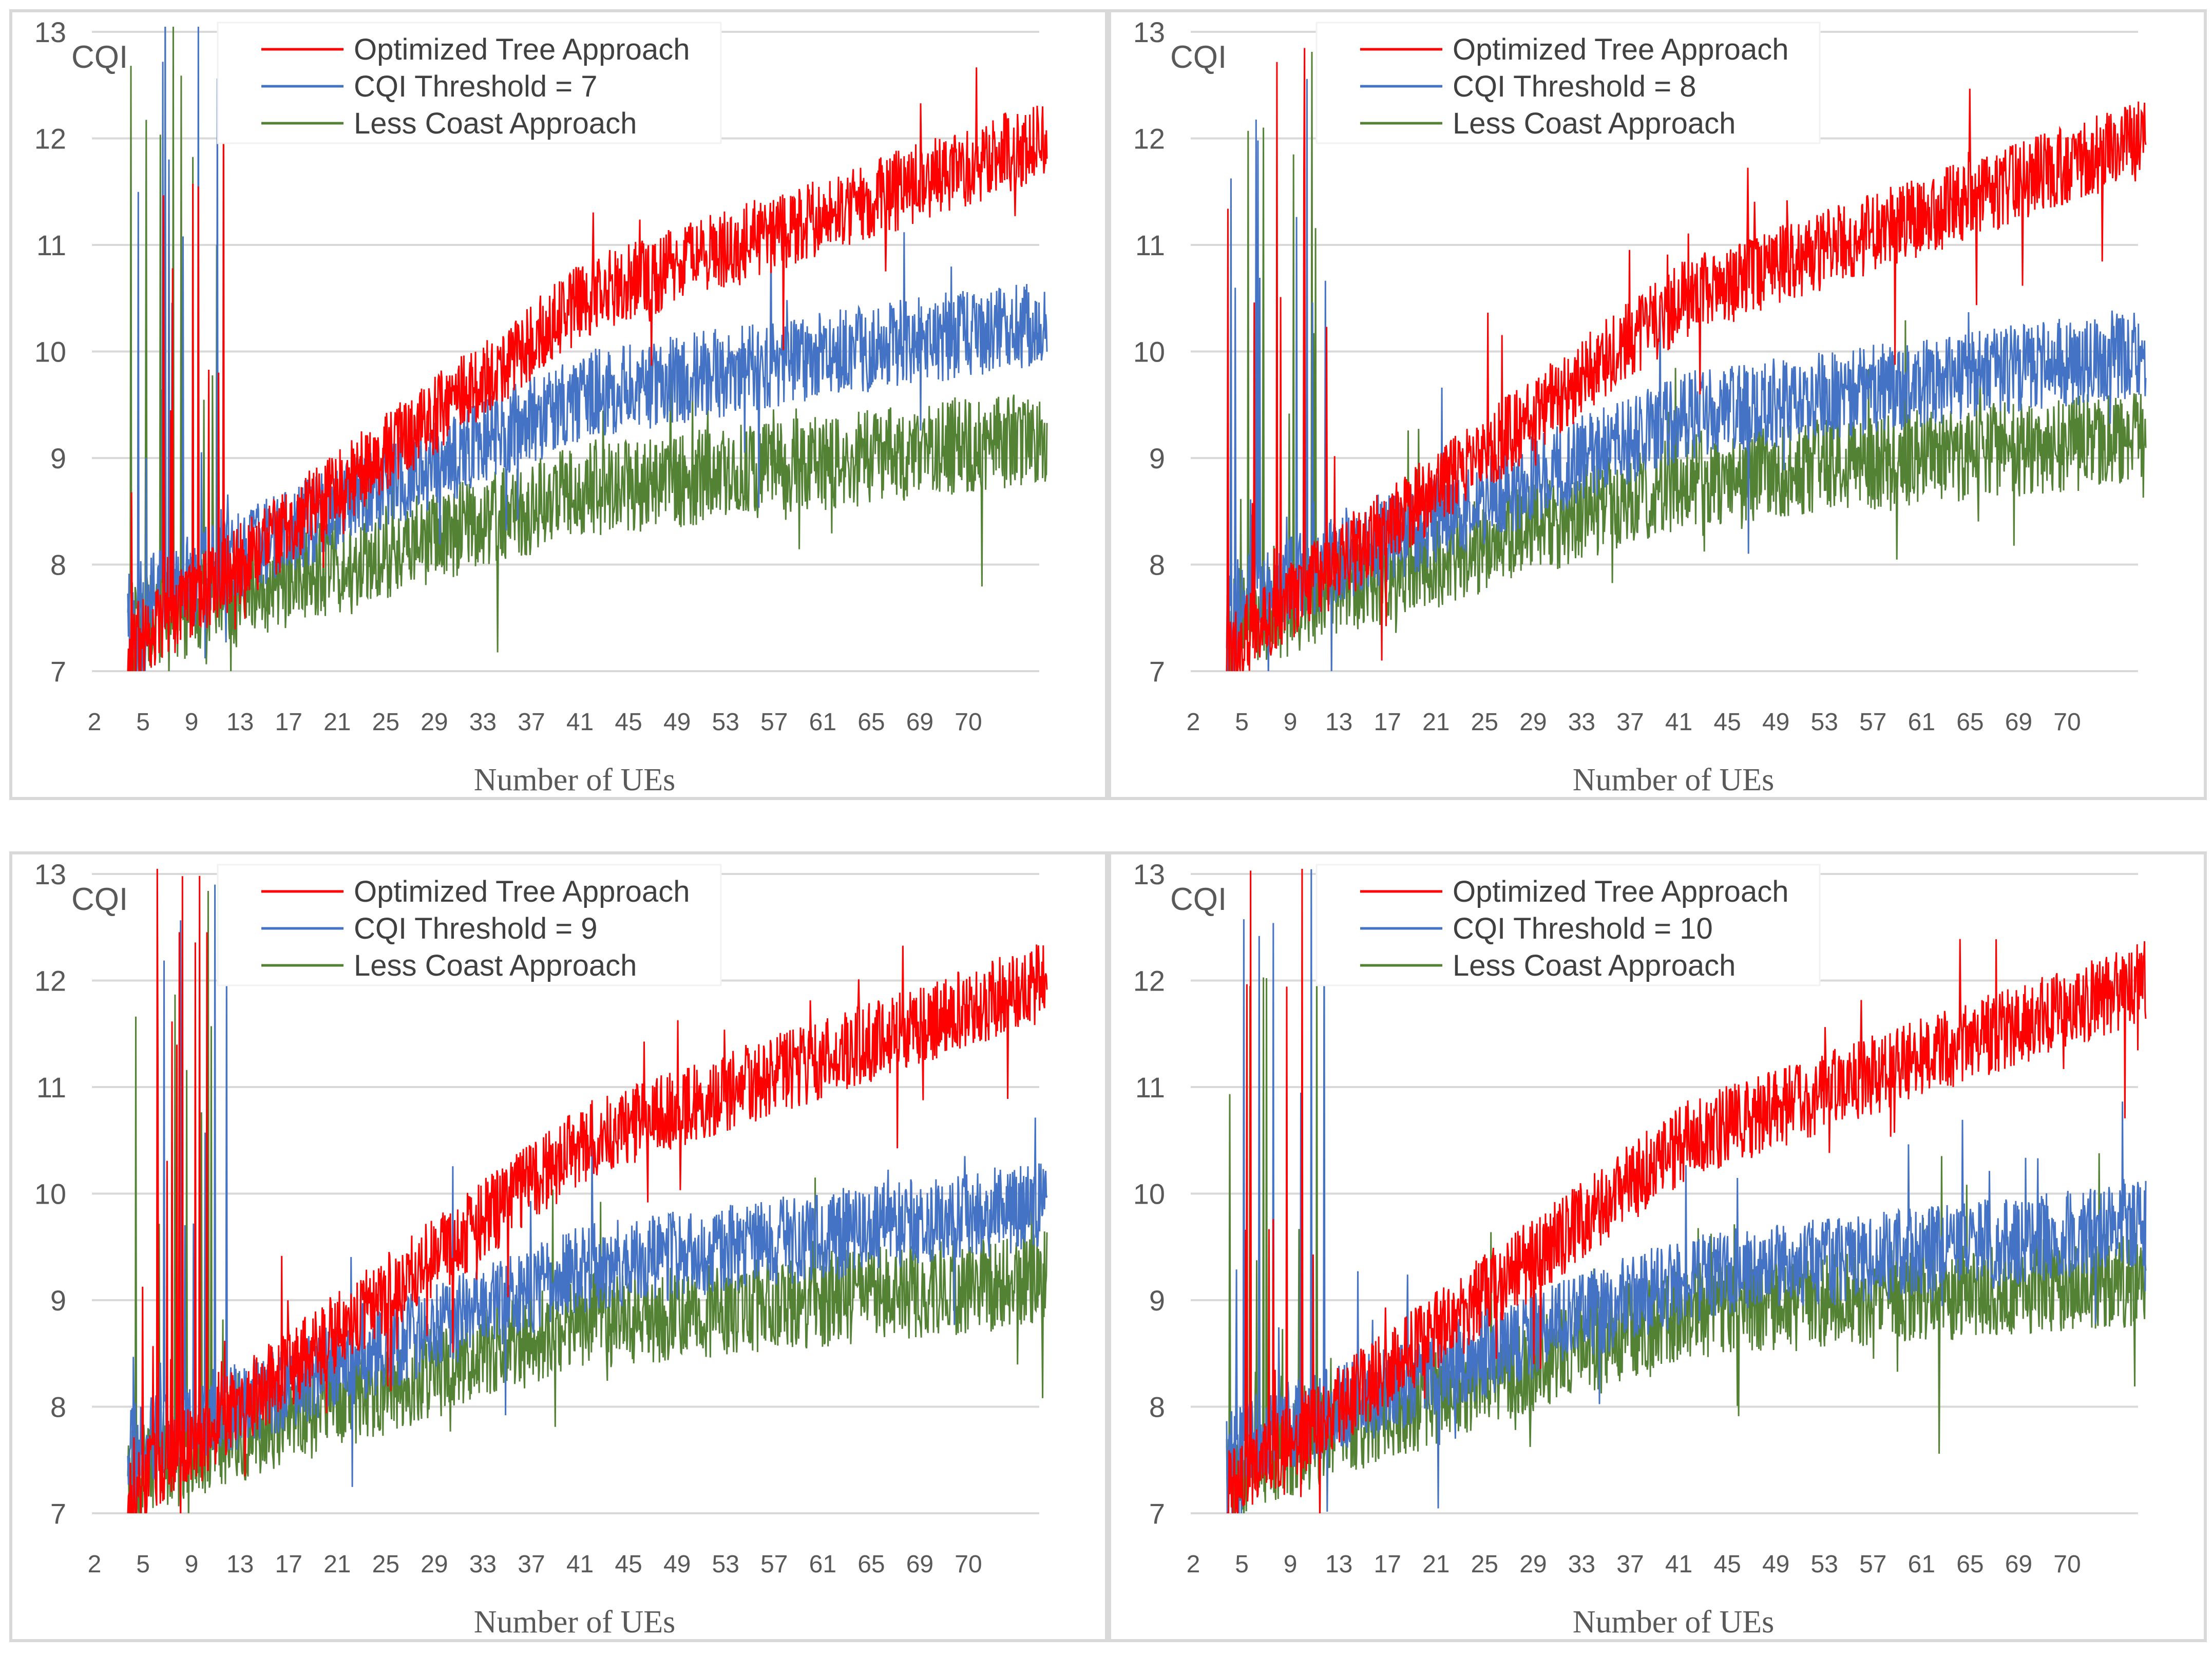 The width and height of the screenshot is (2212, 1655). I want to click on legend-label-2: CQI Threshold = 8, so click(1574, 86).